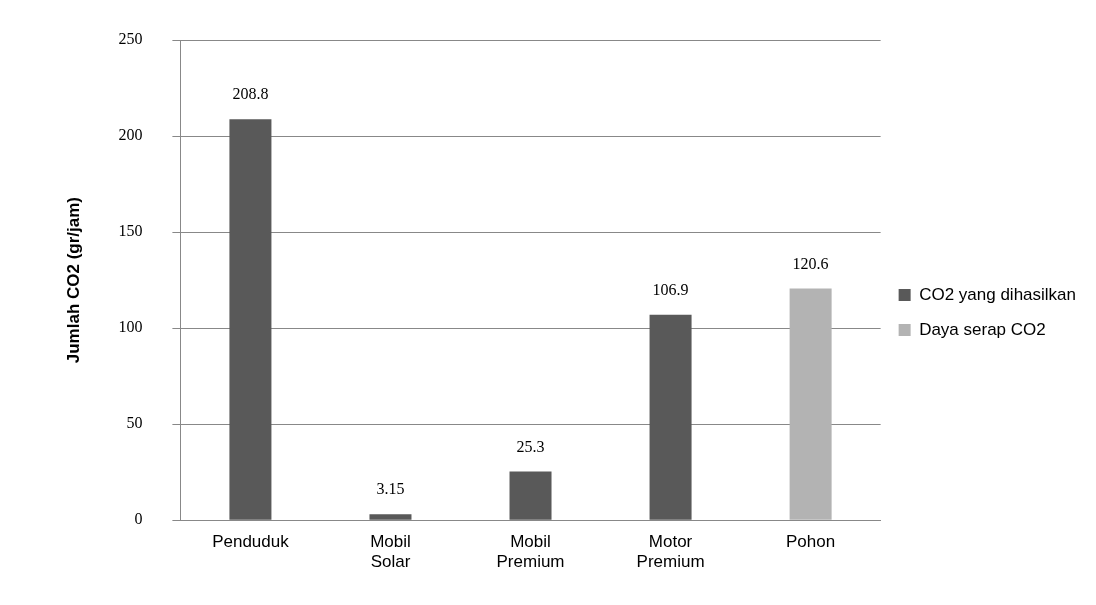  I want to click on y-tick-label: 150, so click(130, 231).